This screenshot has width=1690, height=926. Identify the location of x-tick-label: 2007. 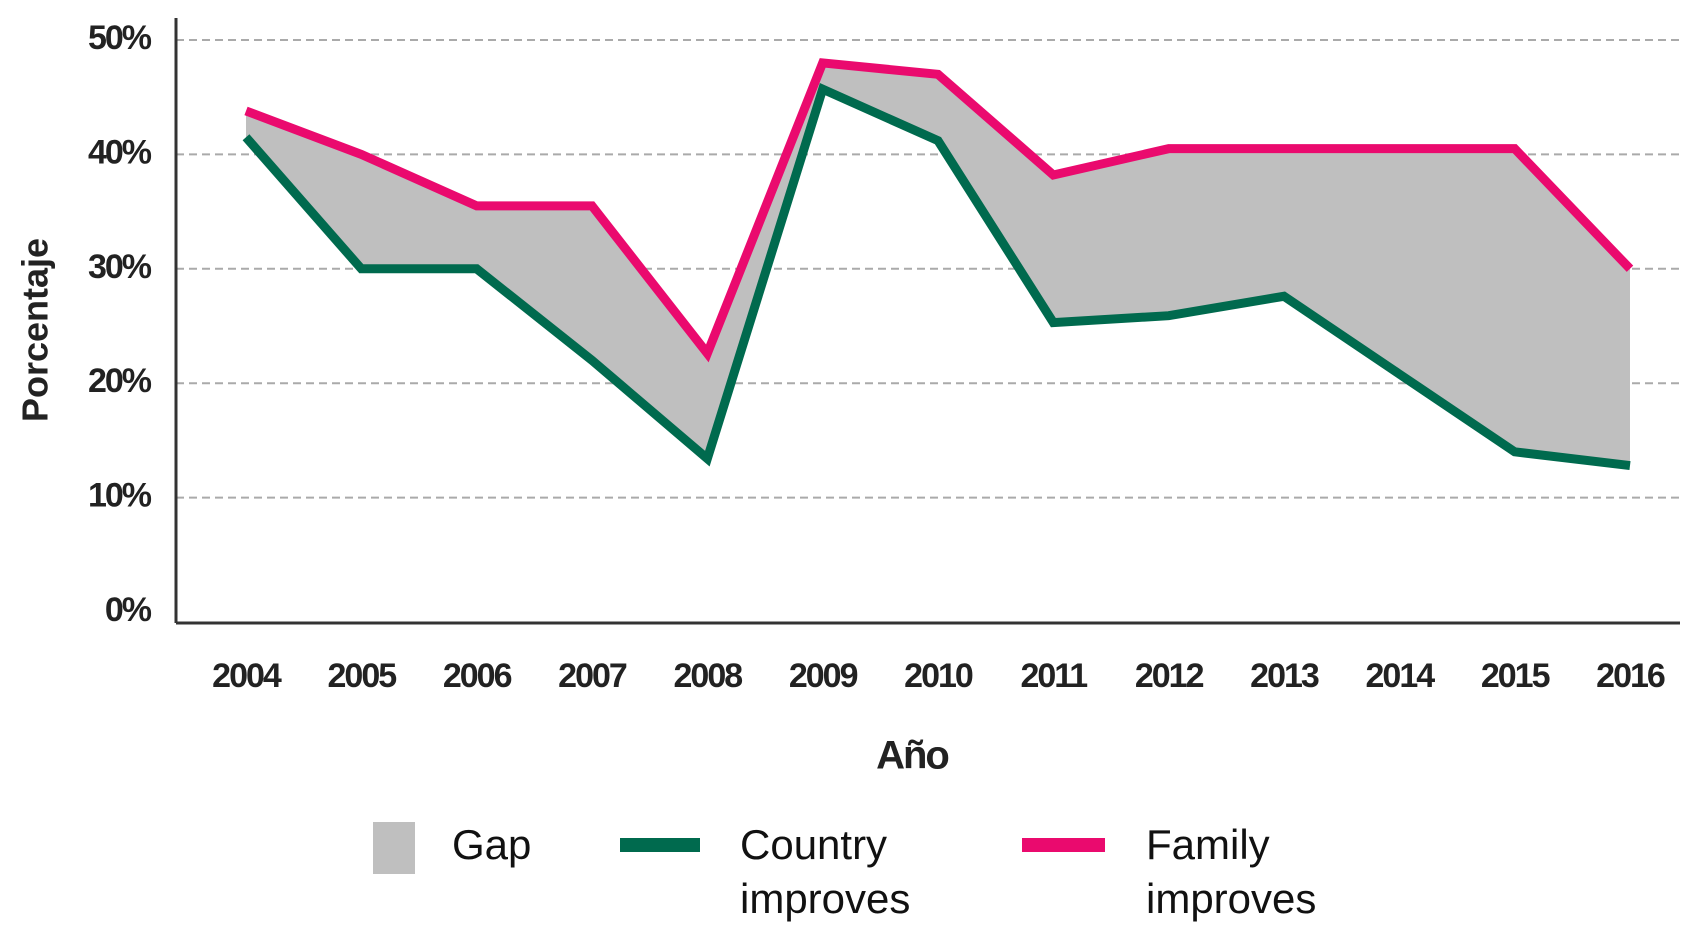
(592, 676).